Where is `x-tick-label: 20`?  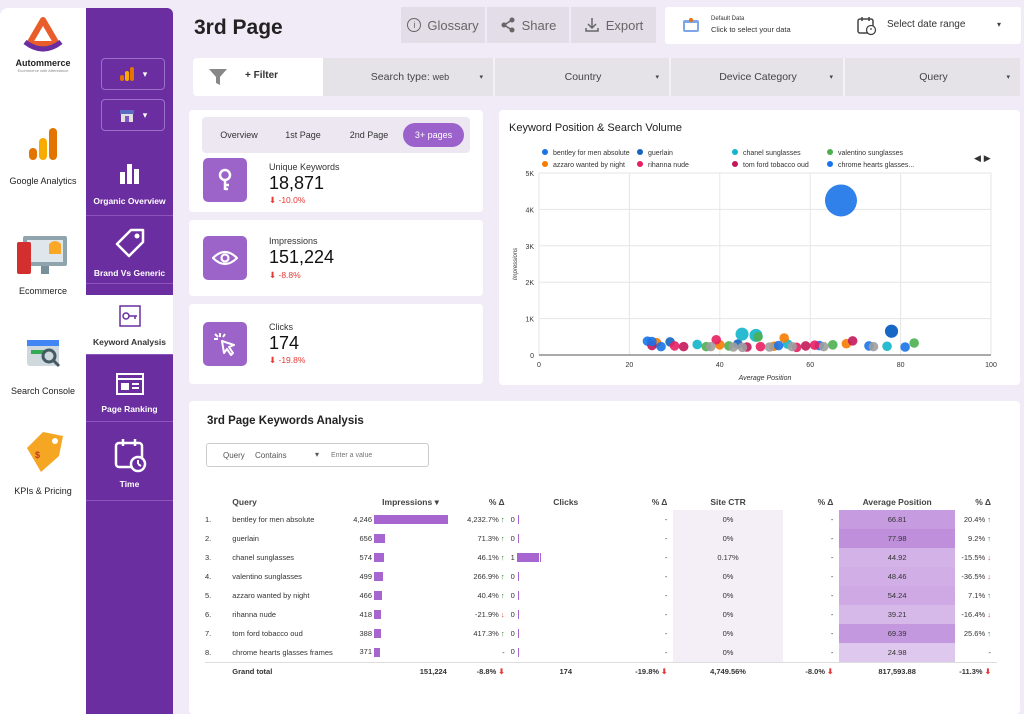
x-tick-label: 20 is located at coordinates (630, 365).